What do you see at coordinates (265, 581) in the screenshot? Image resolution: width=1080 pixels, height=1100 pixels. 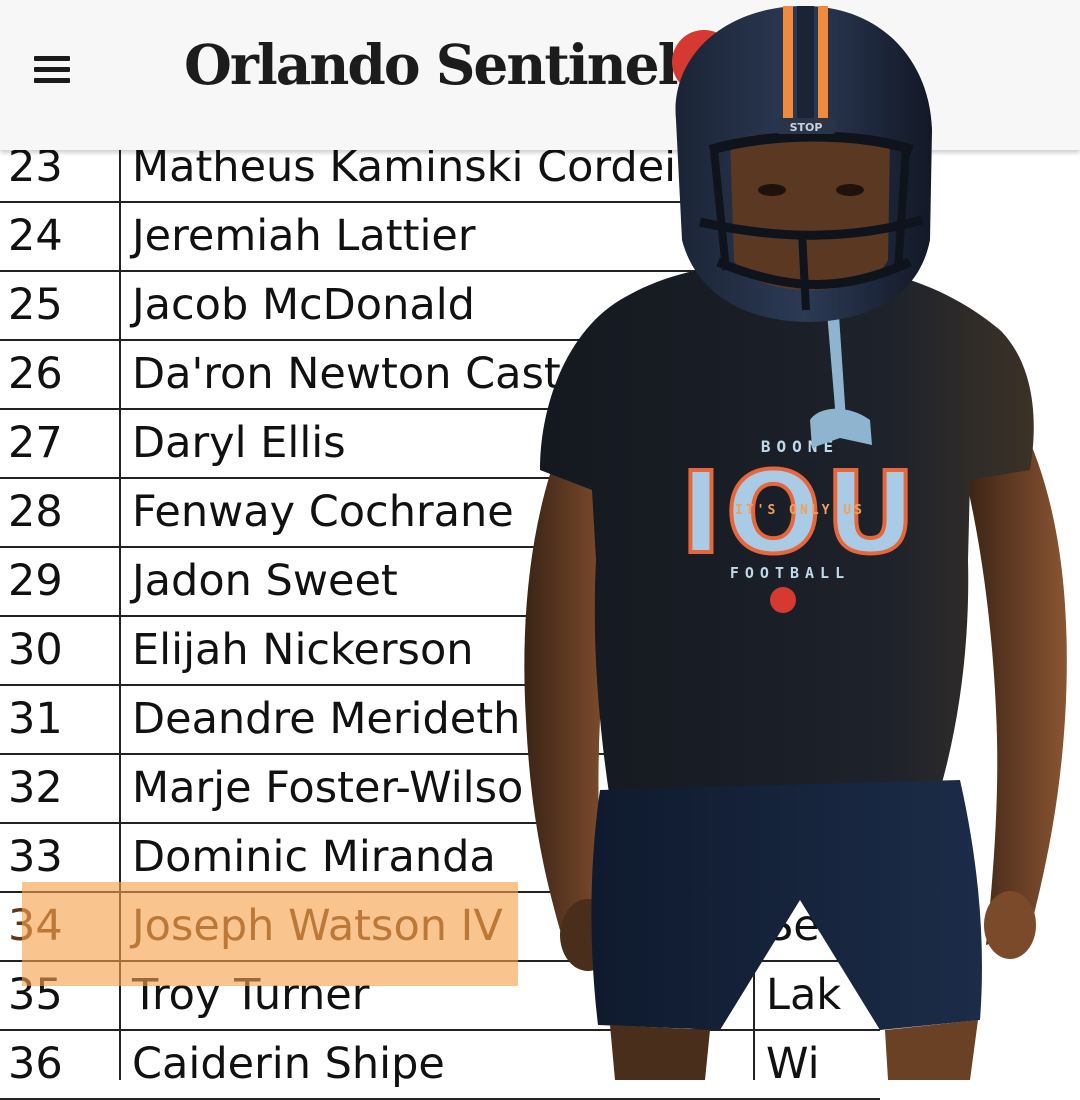 I see `player-name: Jadon Sweet` at bounding box center [265, 581].